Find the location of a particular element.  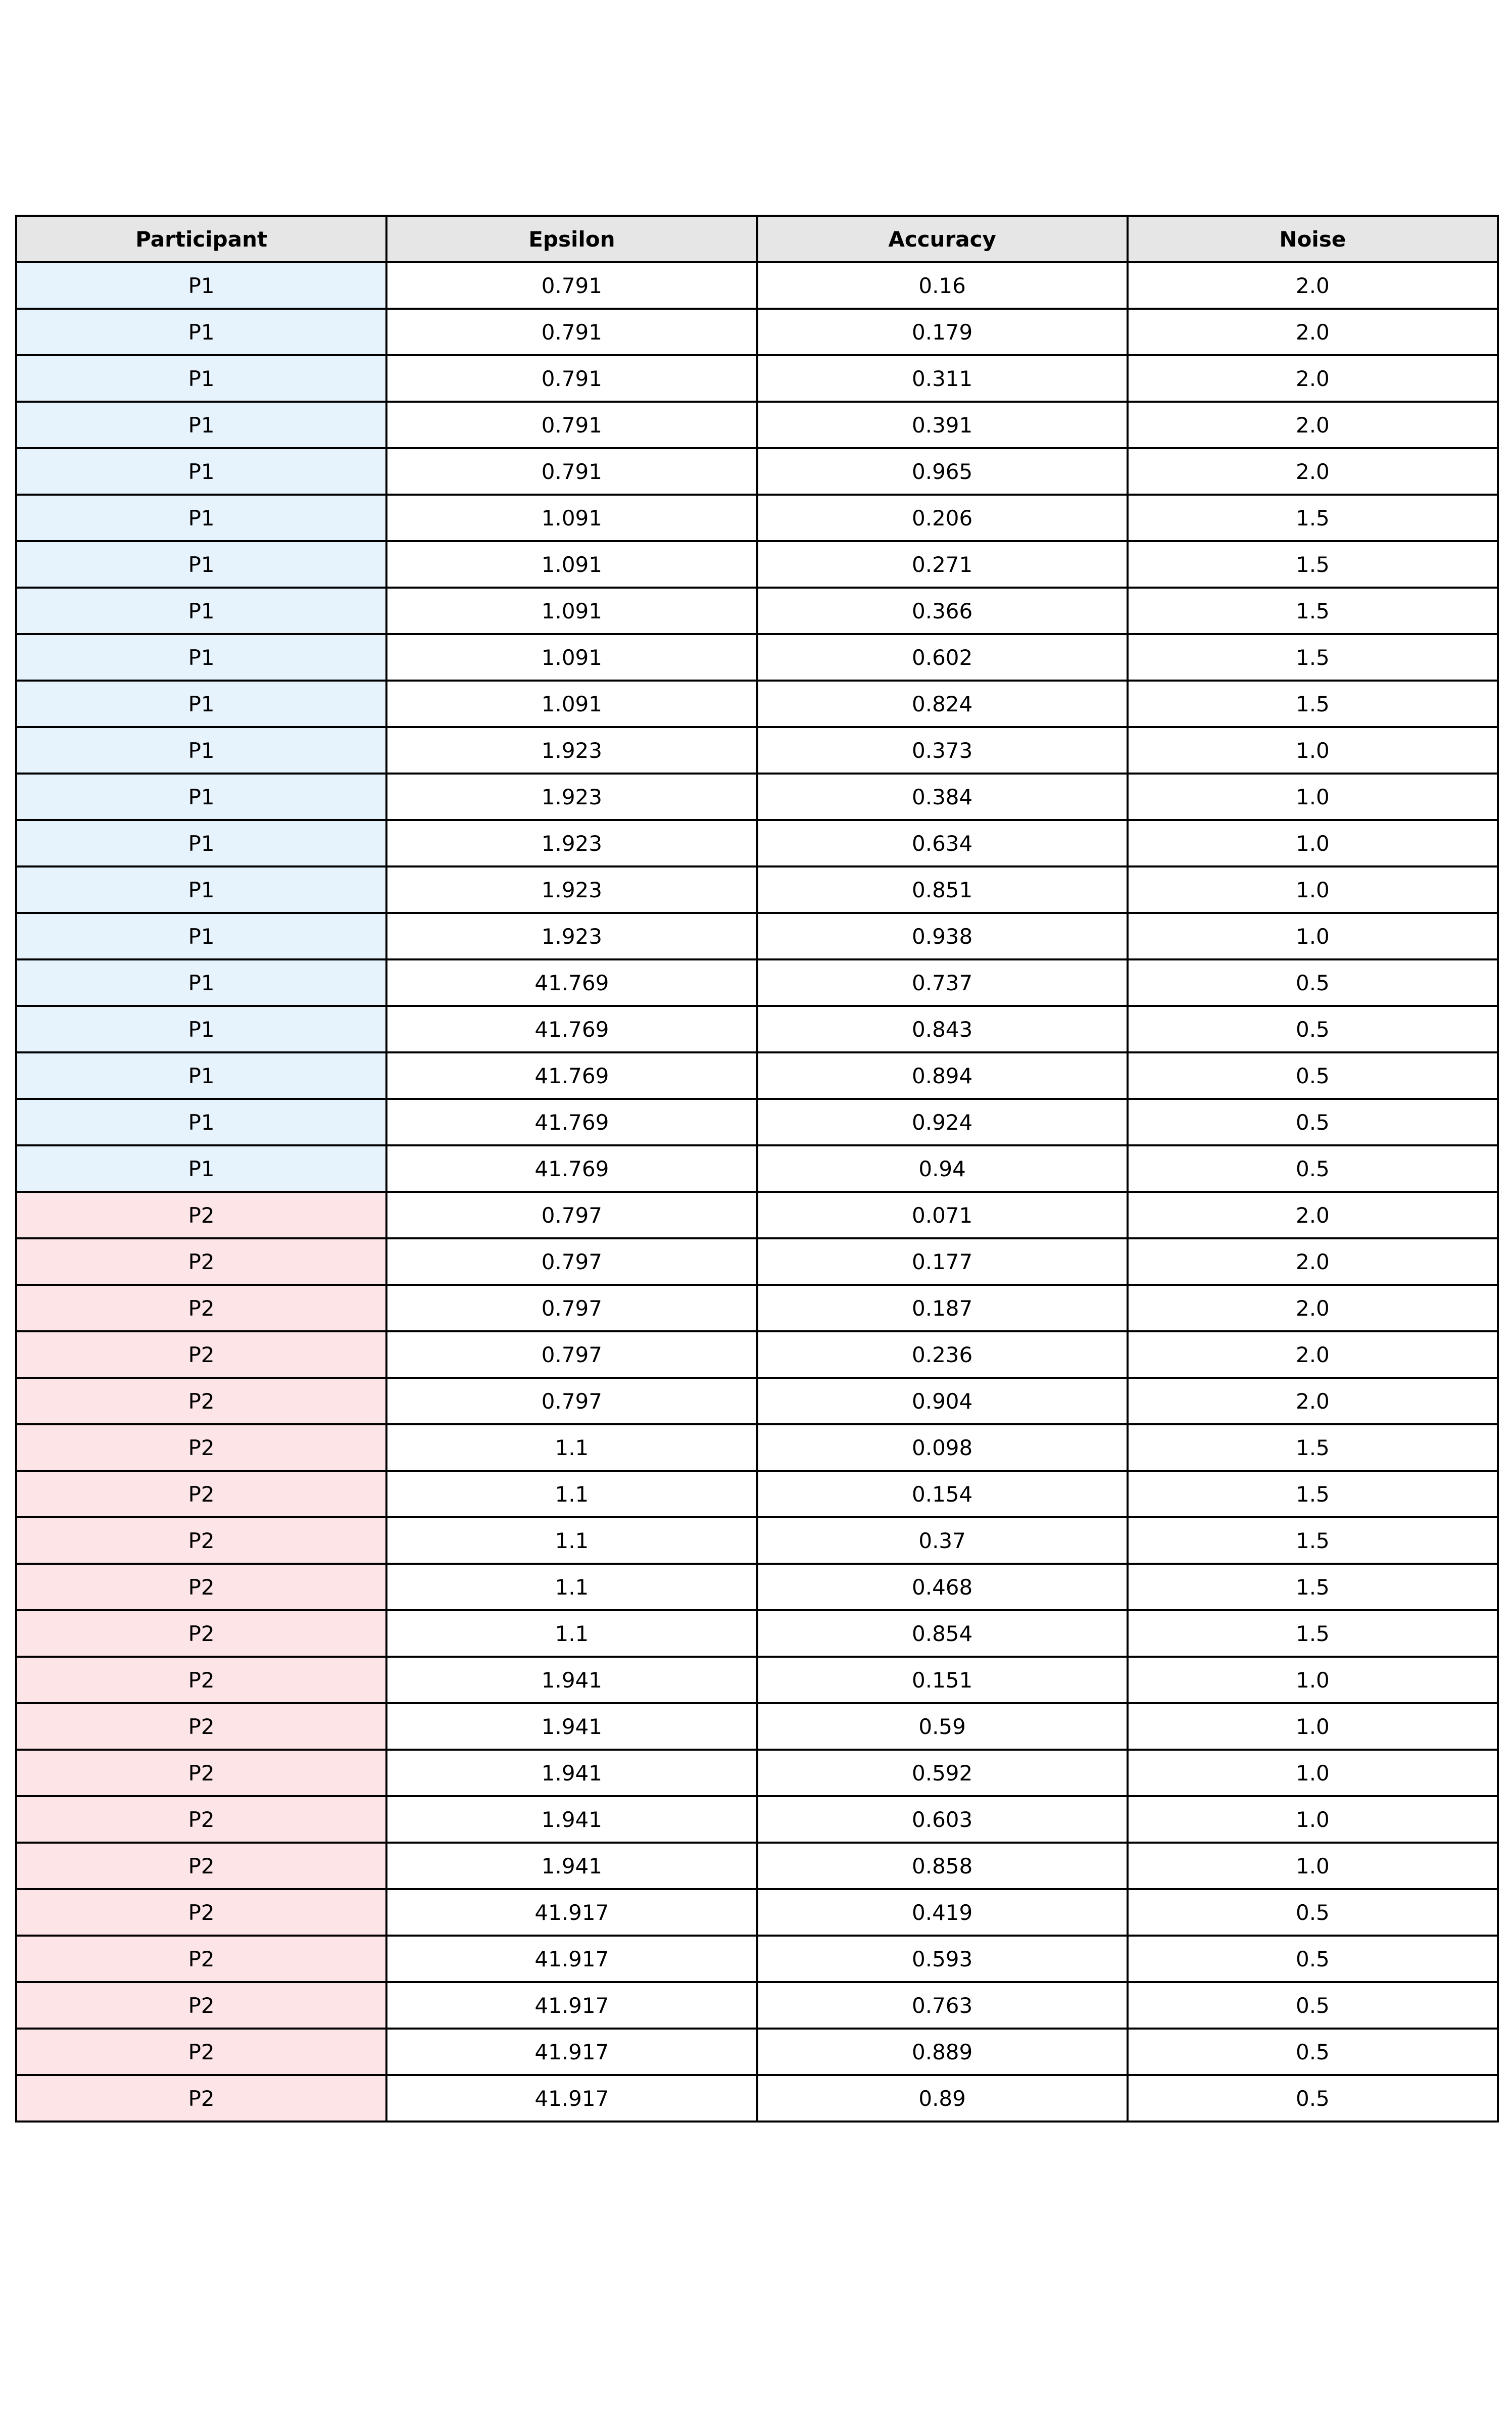

table-row: P1 41.769 0.94 0.5 is located at coordinates (757, 1169).